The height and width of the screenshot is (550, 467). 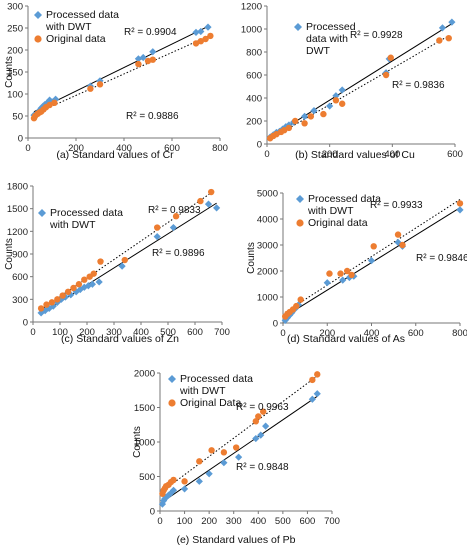 What do you see at coordinates (396, 205) in the screenshot?
I see `r-squared-label: R² = 0.9933` at bounding box center [396, 205].